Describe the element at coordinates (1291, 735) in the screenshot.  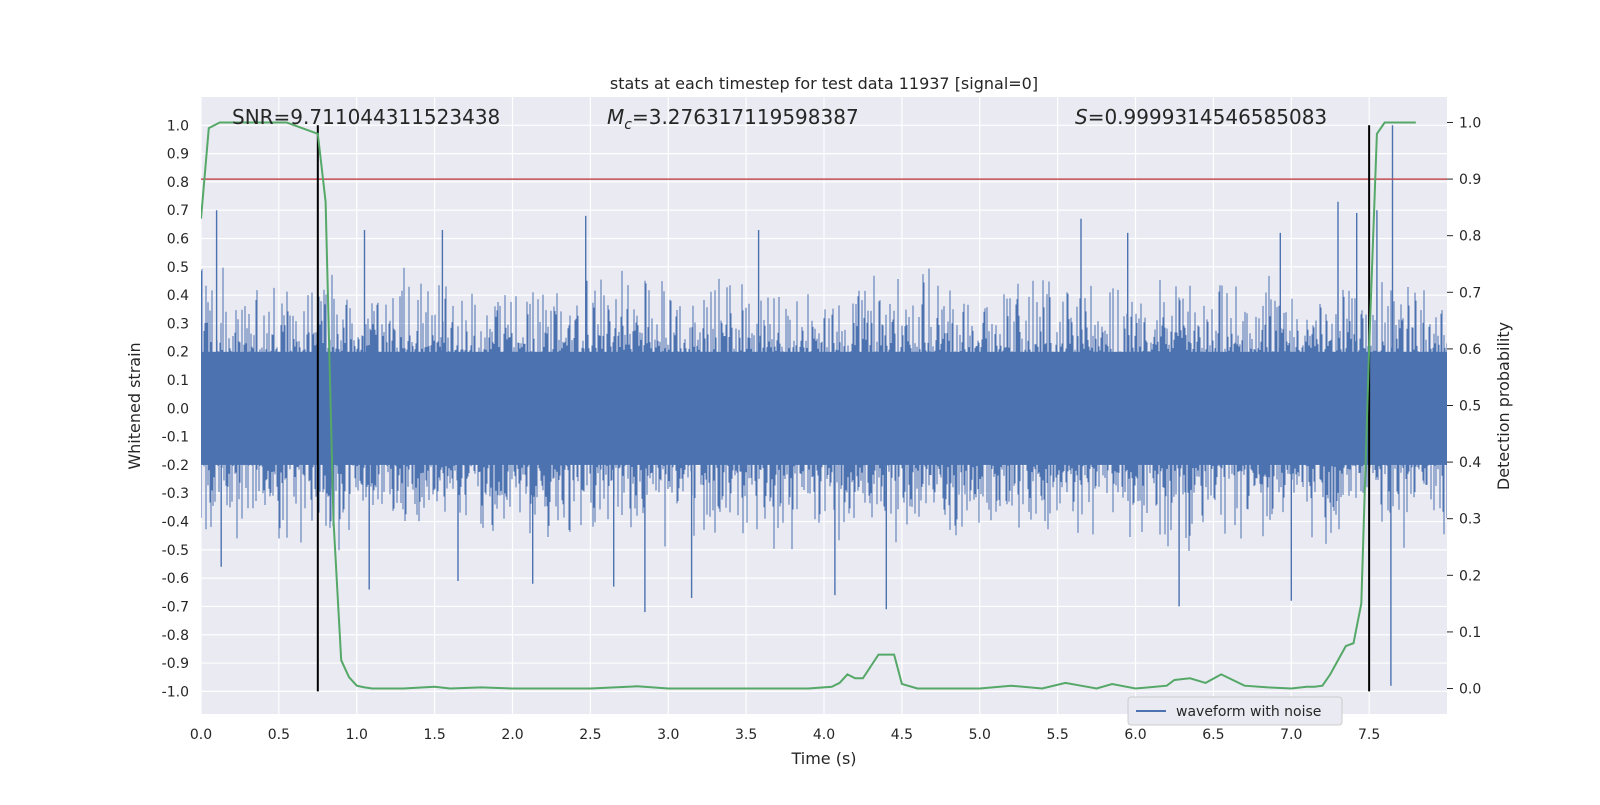
I see `x-tick-label: 7.0` at that location.